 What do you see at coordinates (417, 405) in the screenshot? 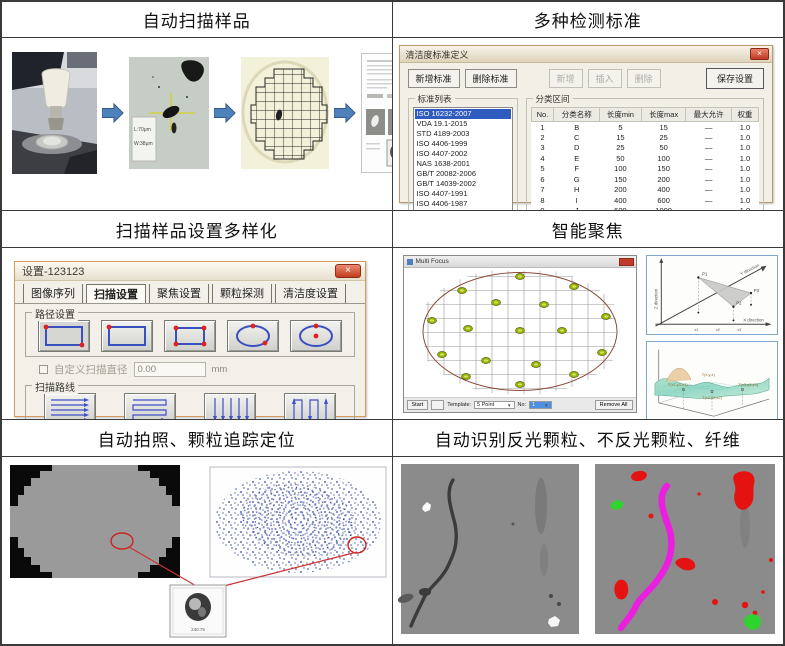
I see `start-button: Start` at bounding box center [417, 405].